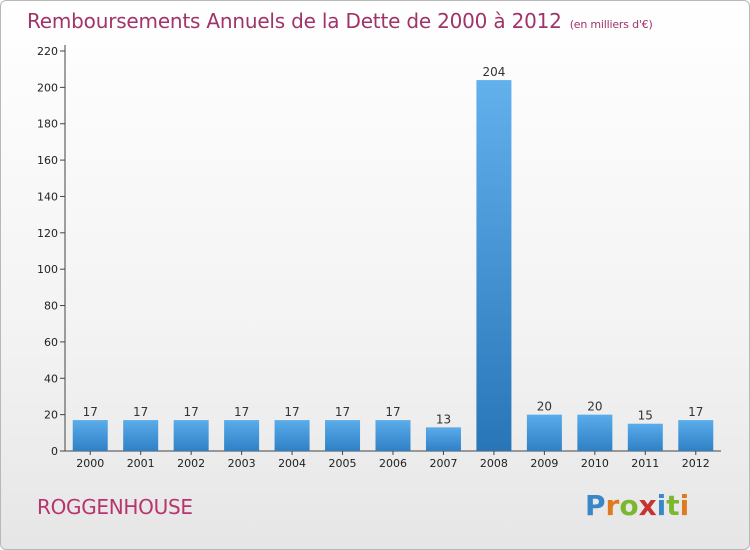 This screenshot has height=550, width=750. Describe the element at coordinates (47, 124) in the screenshot. I see `y-tick-label: 180` at that location.